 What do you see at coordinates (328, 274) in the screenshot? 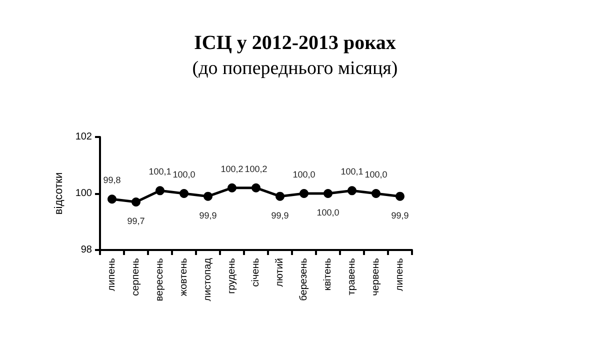
I see `x-tick-label: квітень` at bounding box center [328, 274].